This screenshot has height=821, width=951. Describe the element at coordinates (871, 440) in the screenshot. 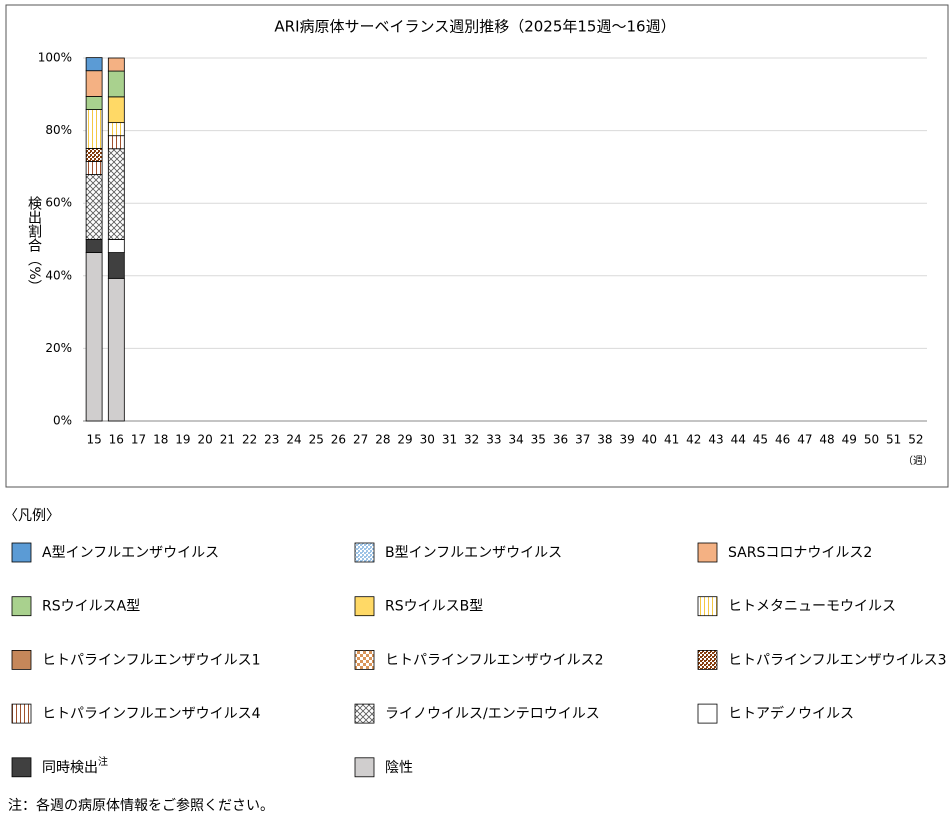

I see `x-tick-label: 50` at that location.